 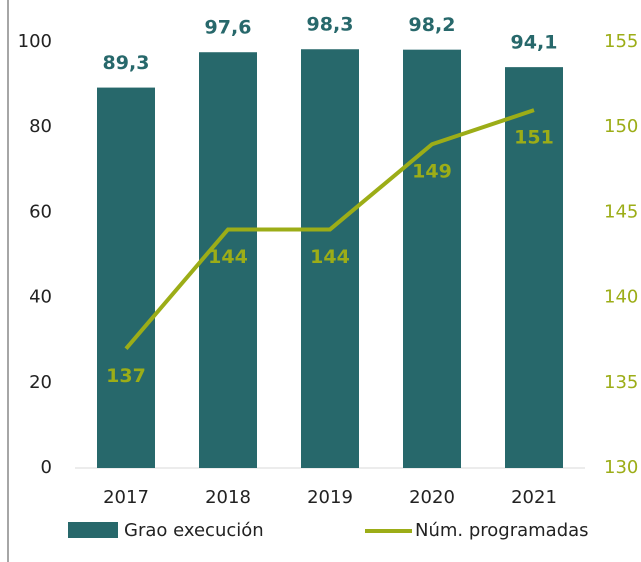 I want to click on y2-tick-label: 155, so click(x=621, y=41).